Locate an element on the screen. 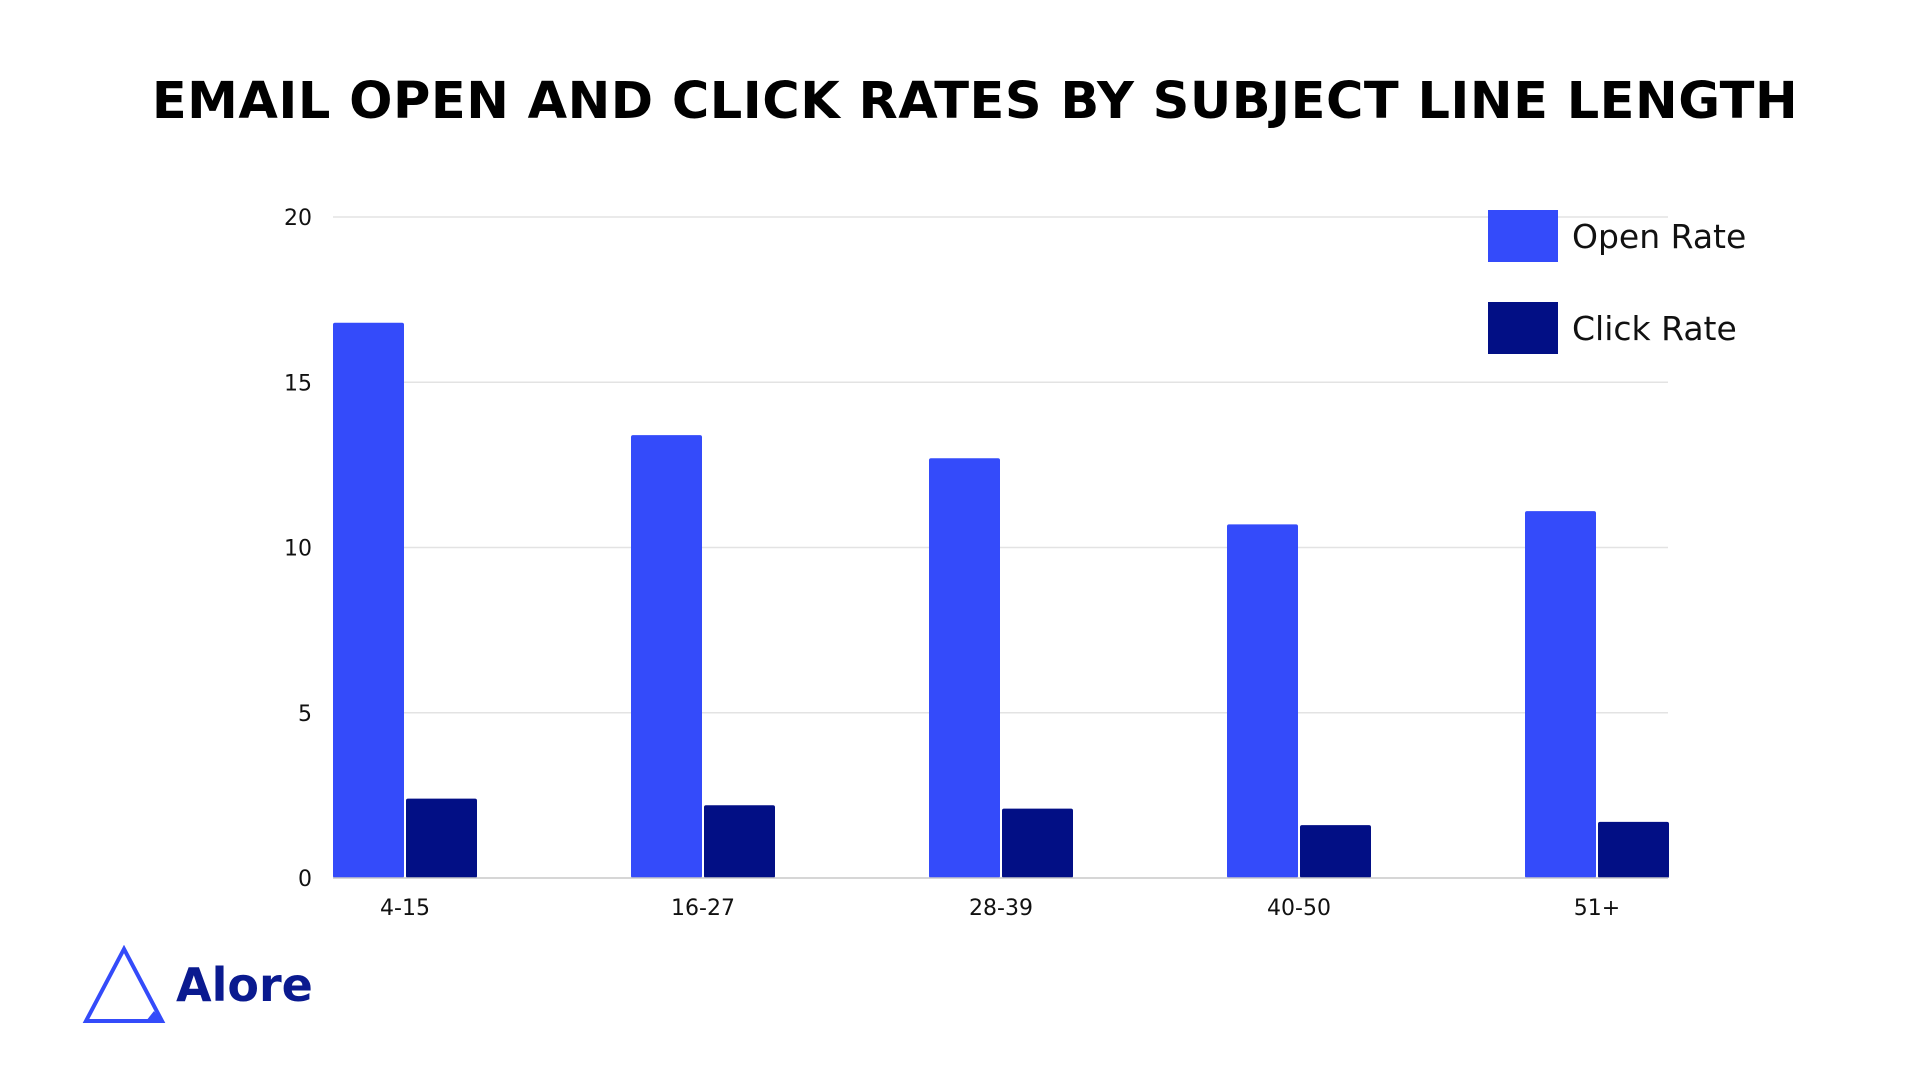 The height and width of the screenshot is (1080, 1920). x-tick-label: 28-39 is located at coordinates (1001, 908).